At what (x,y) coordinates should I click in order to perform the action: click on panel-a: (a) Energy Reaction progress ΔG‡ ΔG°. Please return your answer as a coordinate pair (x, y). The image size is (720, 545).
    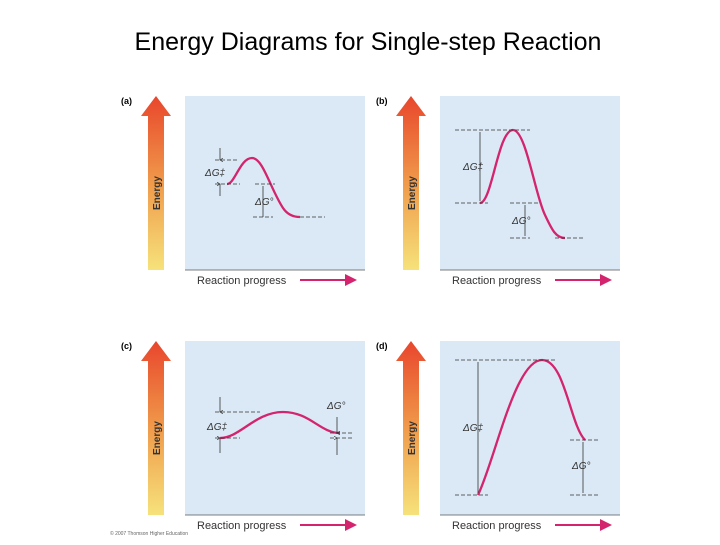
    Looking at the image, I should click on (245, 195).